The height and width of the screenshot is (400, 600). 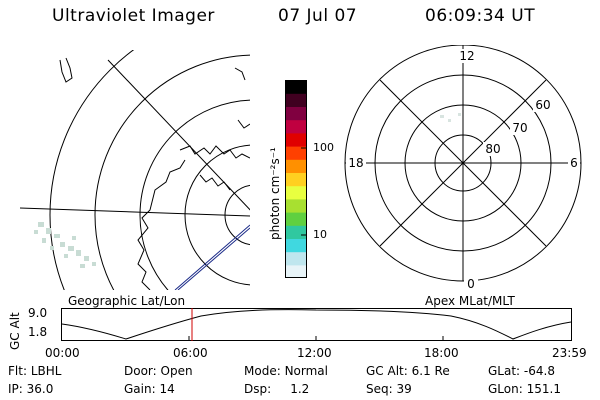 What do you see at coordinates (38, 313) in the screenshot?
I see `gc-alt-tick-high: 9.0` at bounding box center [38, 313].